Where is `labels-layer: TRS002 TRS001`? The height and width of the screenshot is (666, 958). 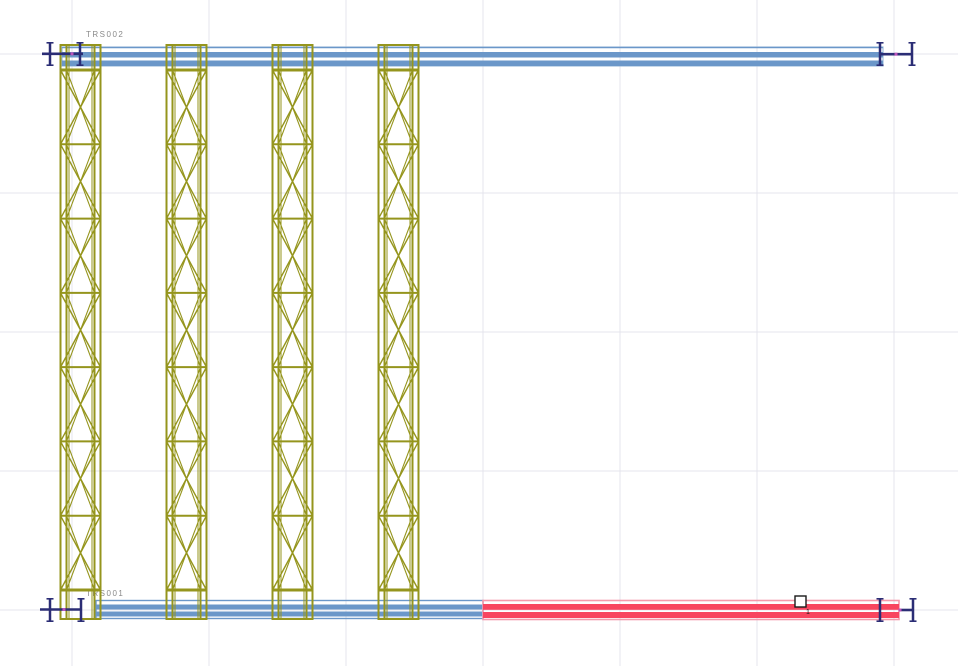 labels-layer: TRS002 TRS001 is located at coordinates (105, 314).